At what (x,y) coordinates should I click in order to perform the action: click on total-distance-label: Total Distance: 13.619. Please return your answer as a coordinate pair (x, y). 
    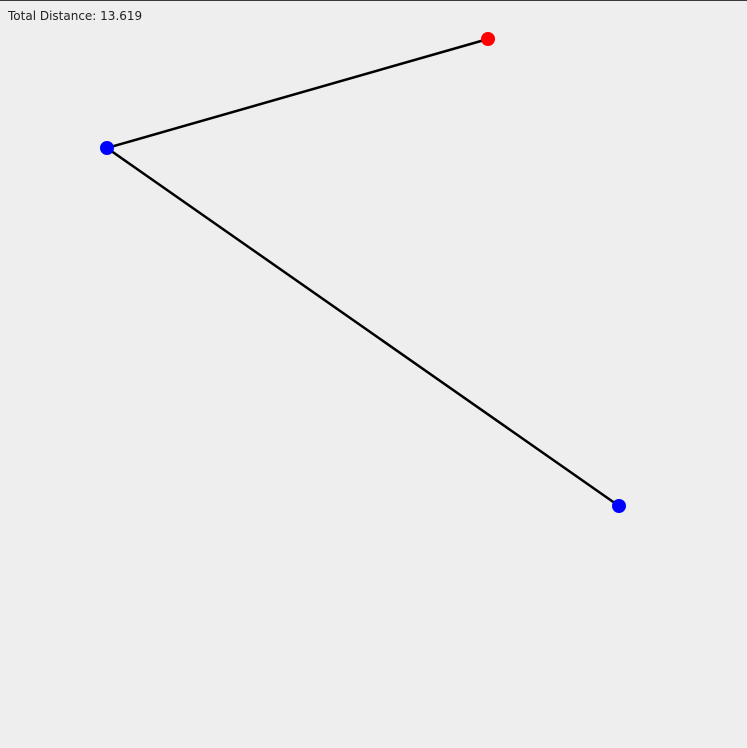
    Looking at the image, I should click on (75, 16).